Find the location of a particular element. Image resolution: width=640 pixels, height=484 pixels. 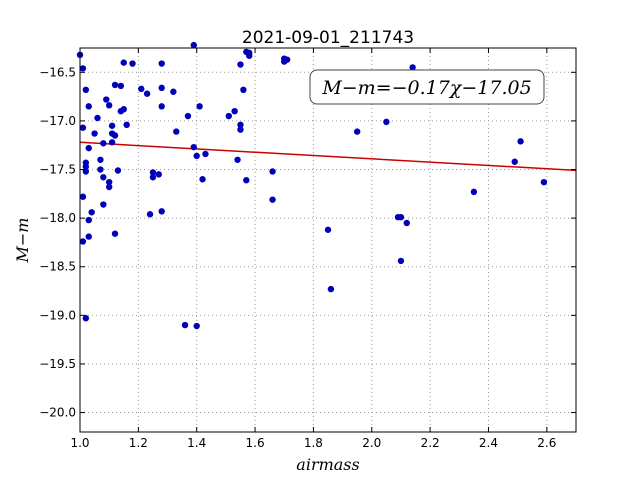

y-tick-label: −18.0 is located at coordinates (57, 218).